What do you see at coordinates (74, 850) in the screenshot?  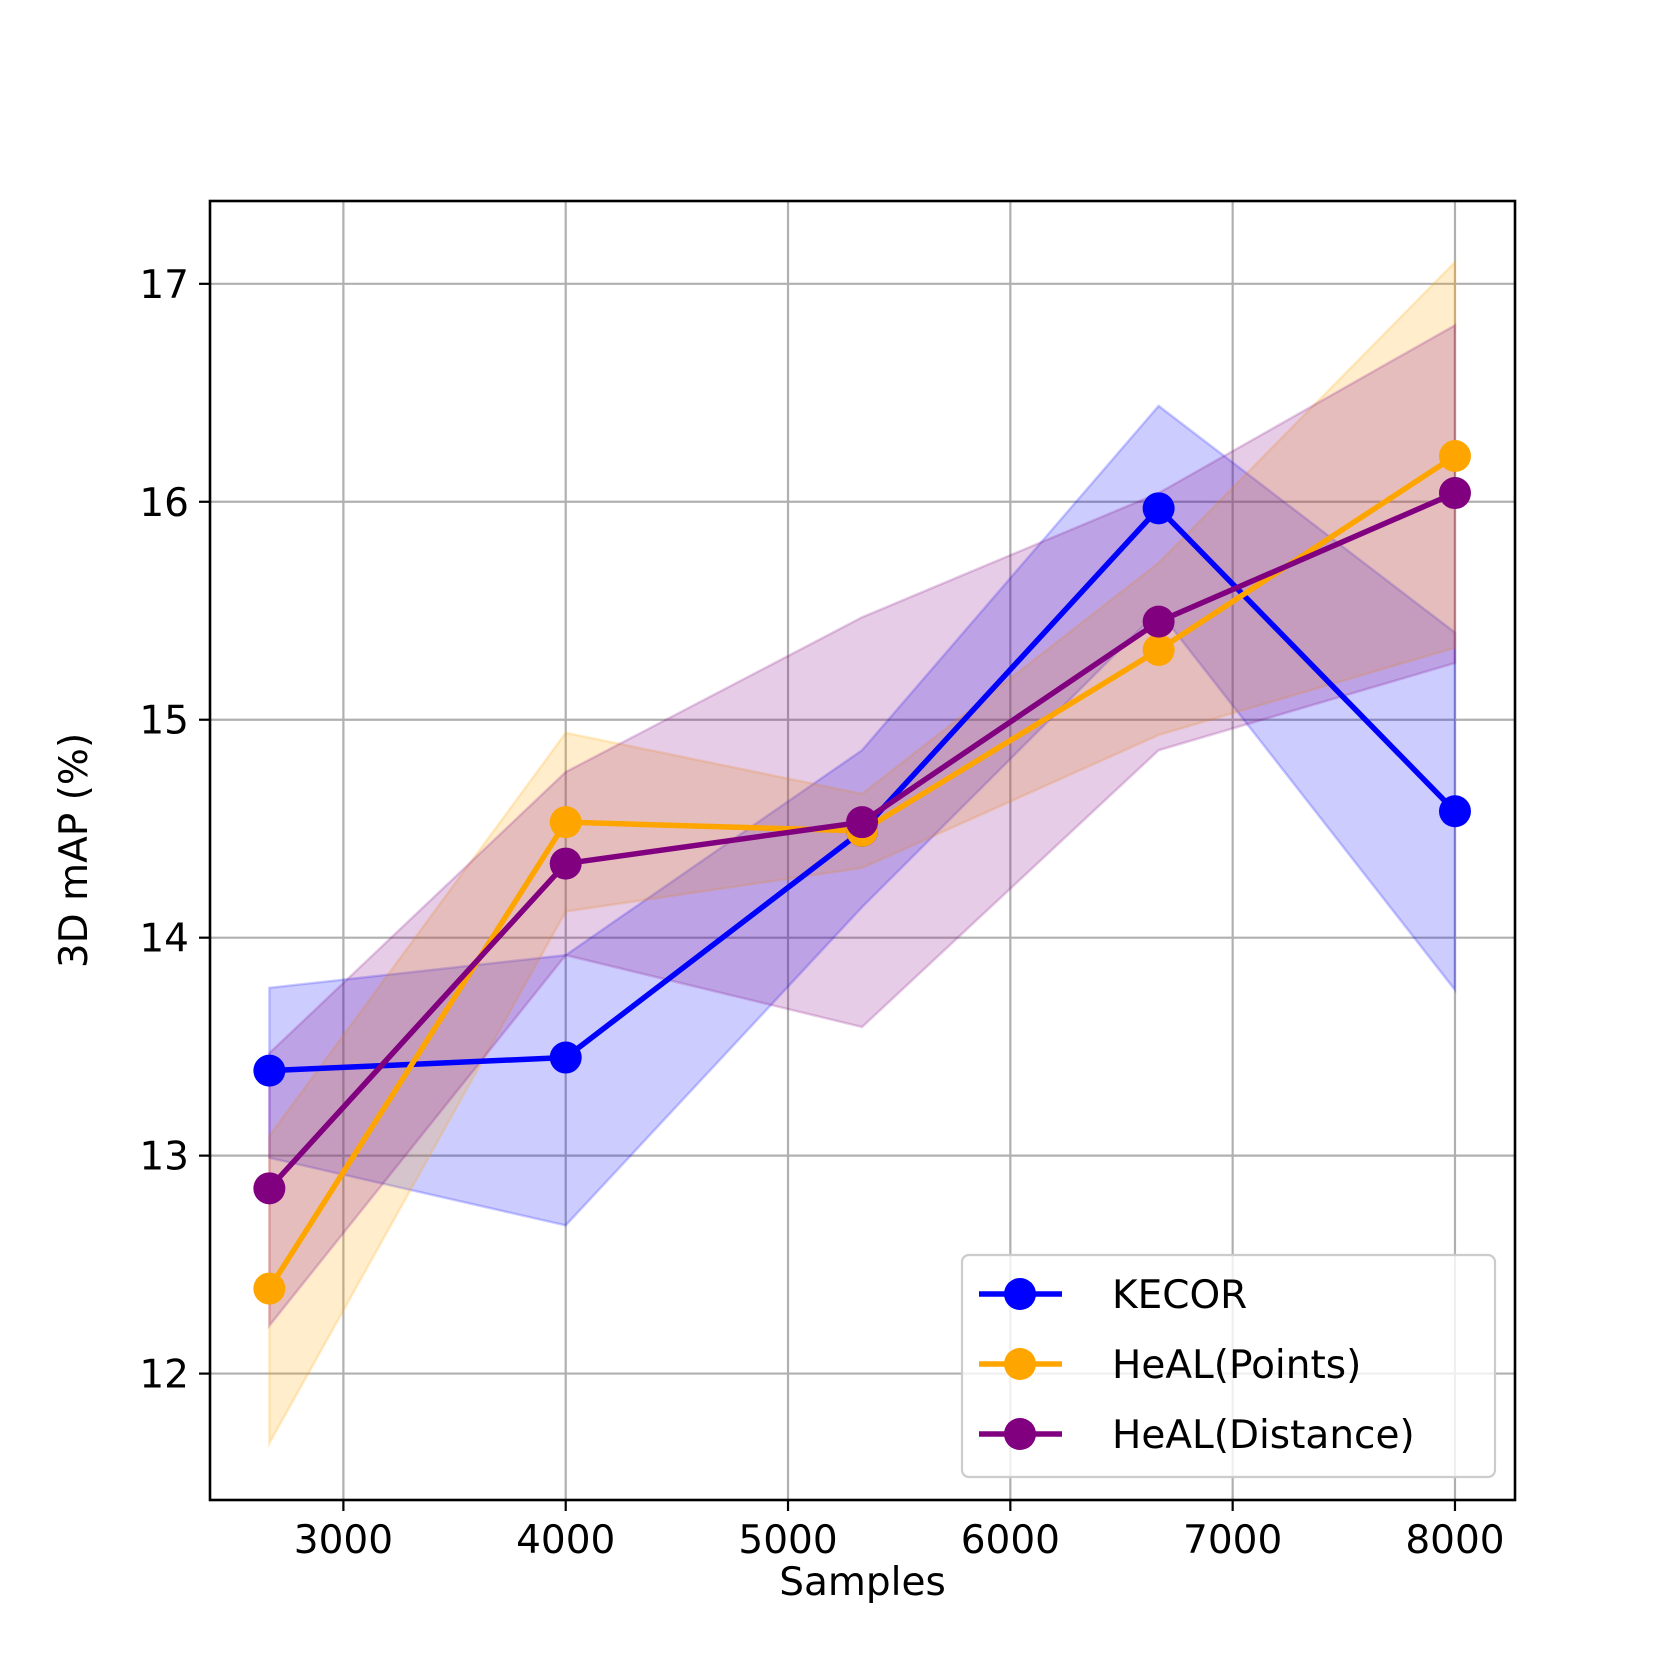 I see `y-axis-label: 3D mAP (%)` at bounding box center [74, 850].